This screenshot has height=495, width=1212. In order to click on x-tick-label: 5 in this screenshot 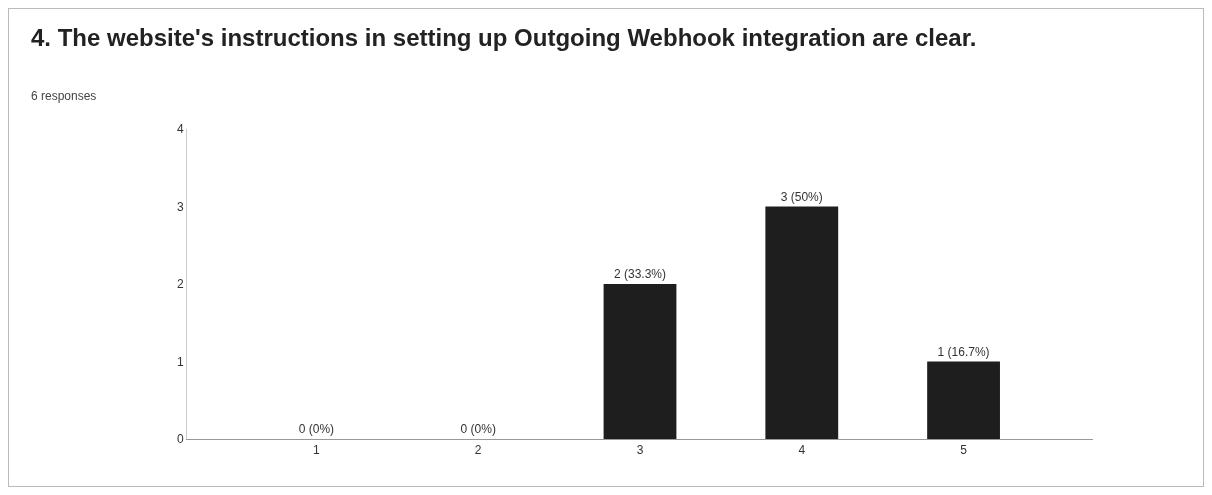, I will do `click(964, 450)`.